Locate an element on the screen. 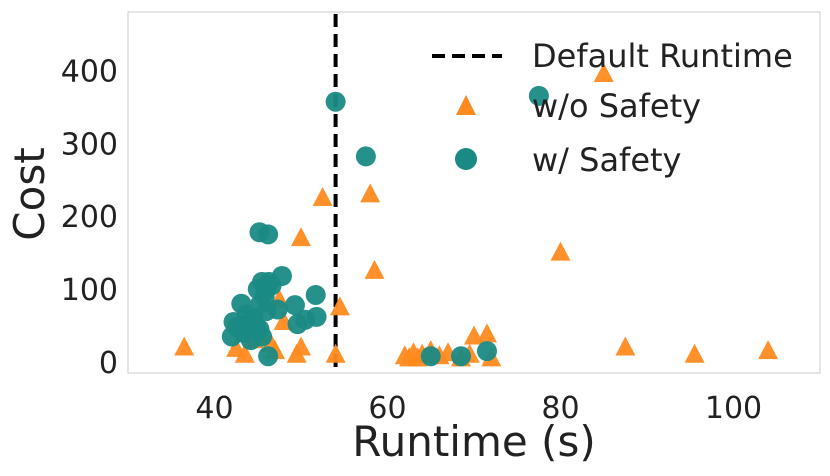 This screenshot has height=476, width=830. legend-circle-swatch is located at coordinates (466, 159).